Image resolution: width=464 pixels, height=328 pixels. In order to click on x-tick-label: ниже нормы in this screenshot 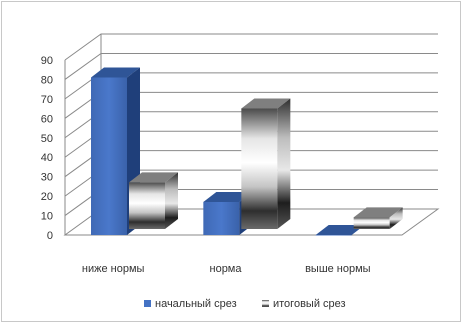, I will do `click(113, 269)`.